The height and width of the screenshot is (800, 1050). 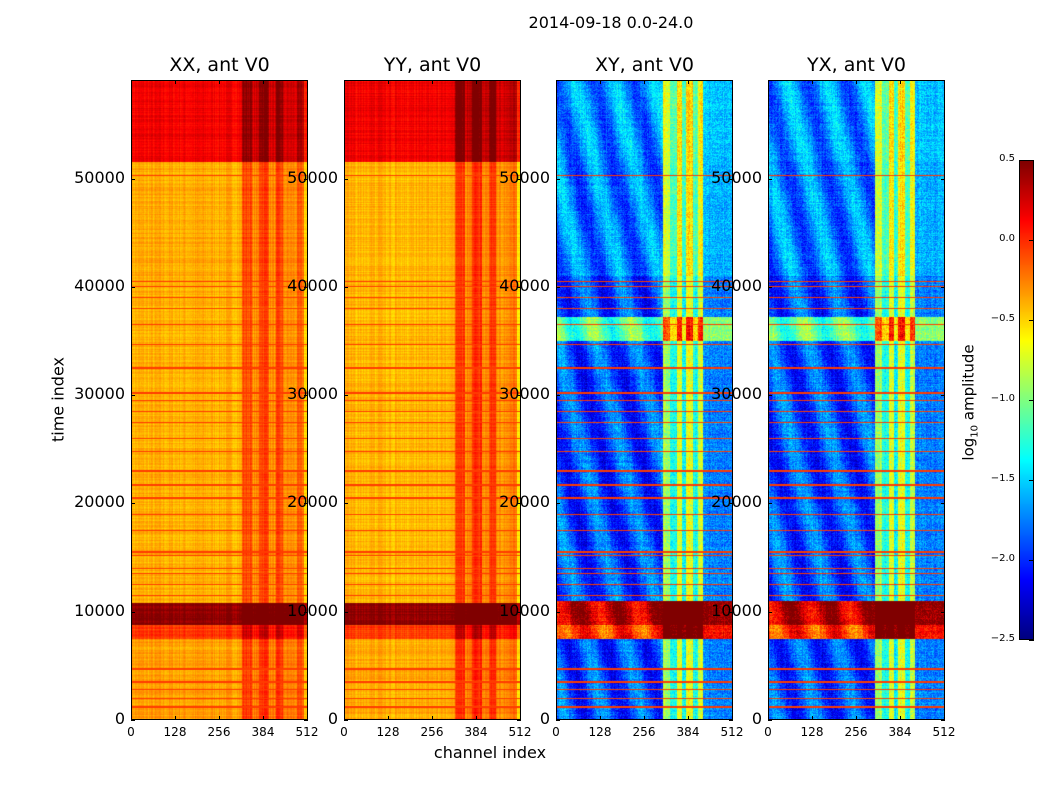 I want to click on panel-title: YY, ant V0, so click(x=432, y=65).